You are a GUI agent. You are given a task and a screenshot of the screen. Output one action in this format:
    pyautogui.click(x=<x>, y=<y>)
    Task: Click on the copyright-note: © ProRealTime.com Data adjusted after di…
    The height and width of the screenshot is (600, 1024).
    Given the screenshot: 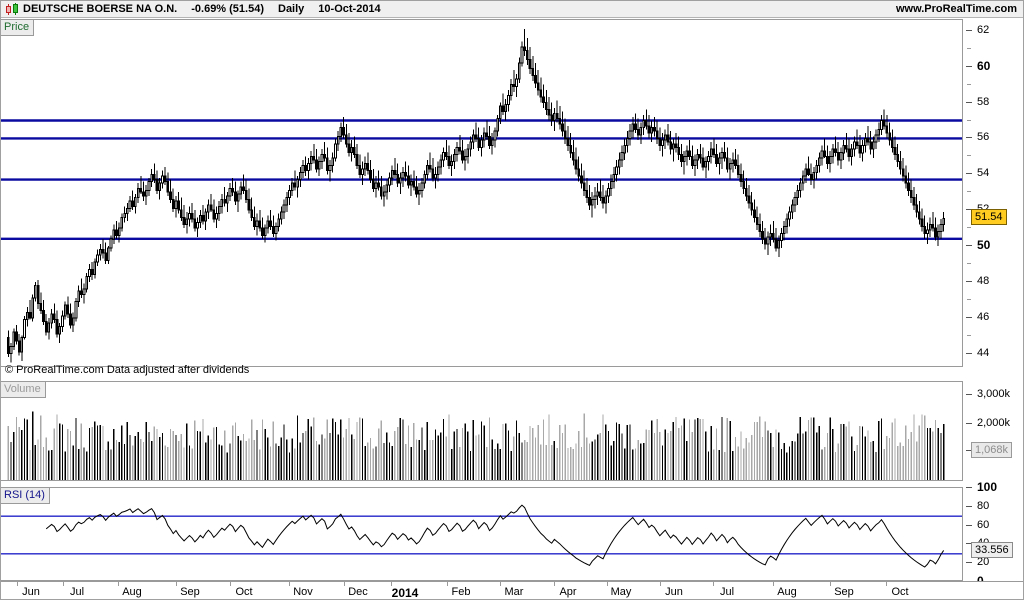 What is the action you would take?
    pyautogui.click(x=127, y=370)
    